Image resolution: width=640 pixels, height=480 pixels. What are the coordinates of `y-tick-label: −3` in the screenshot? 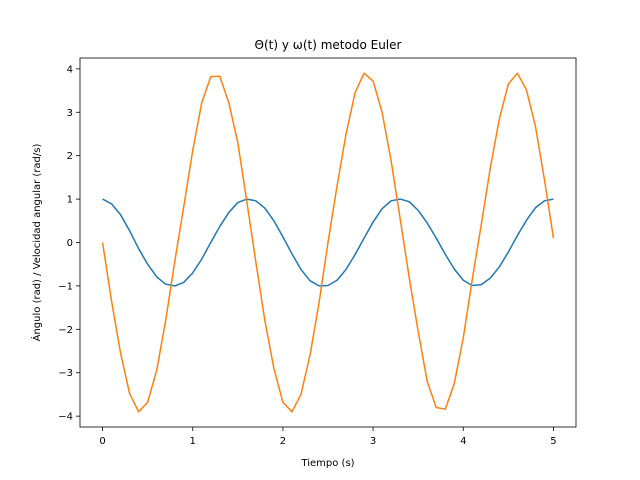 It's located at (65, 373).